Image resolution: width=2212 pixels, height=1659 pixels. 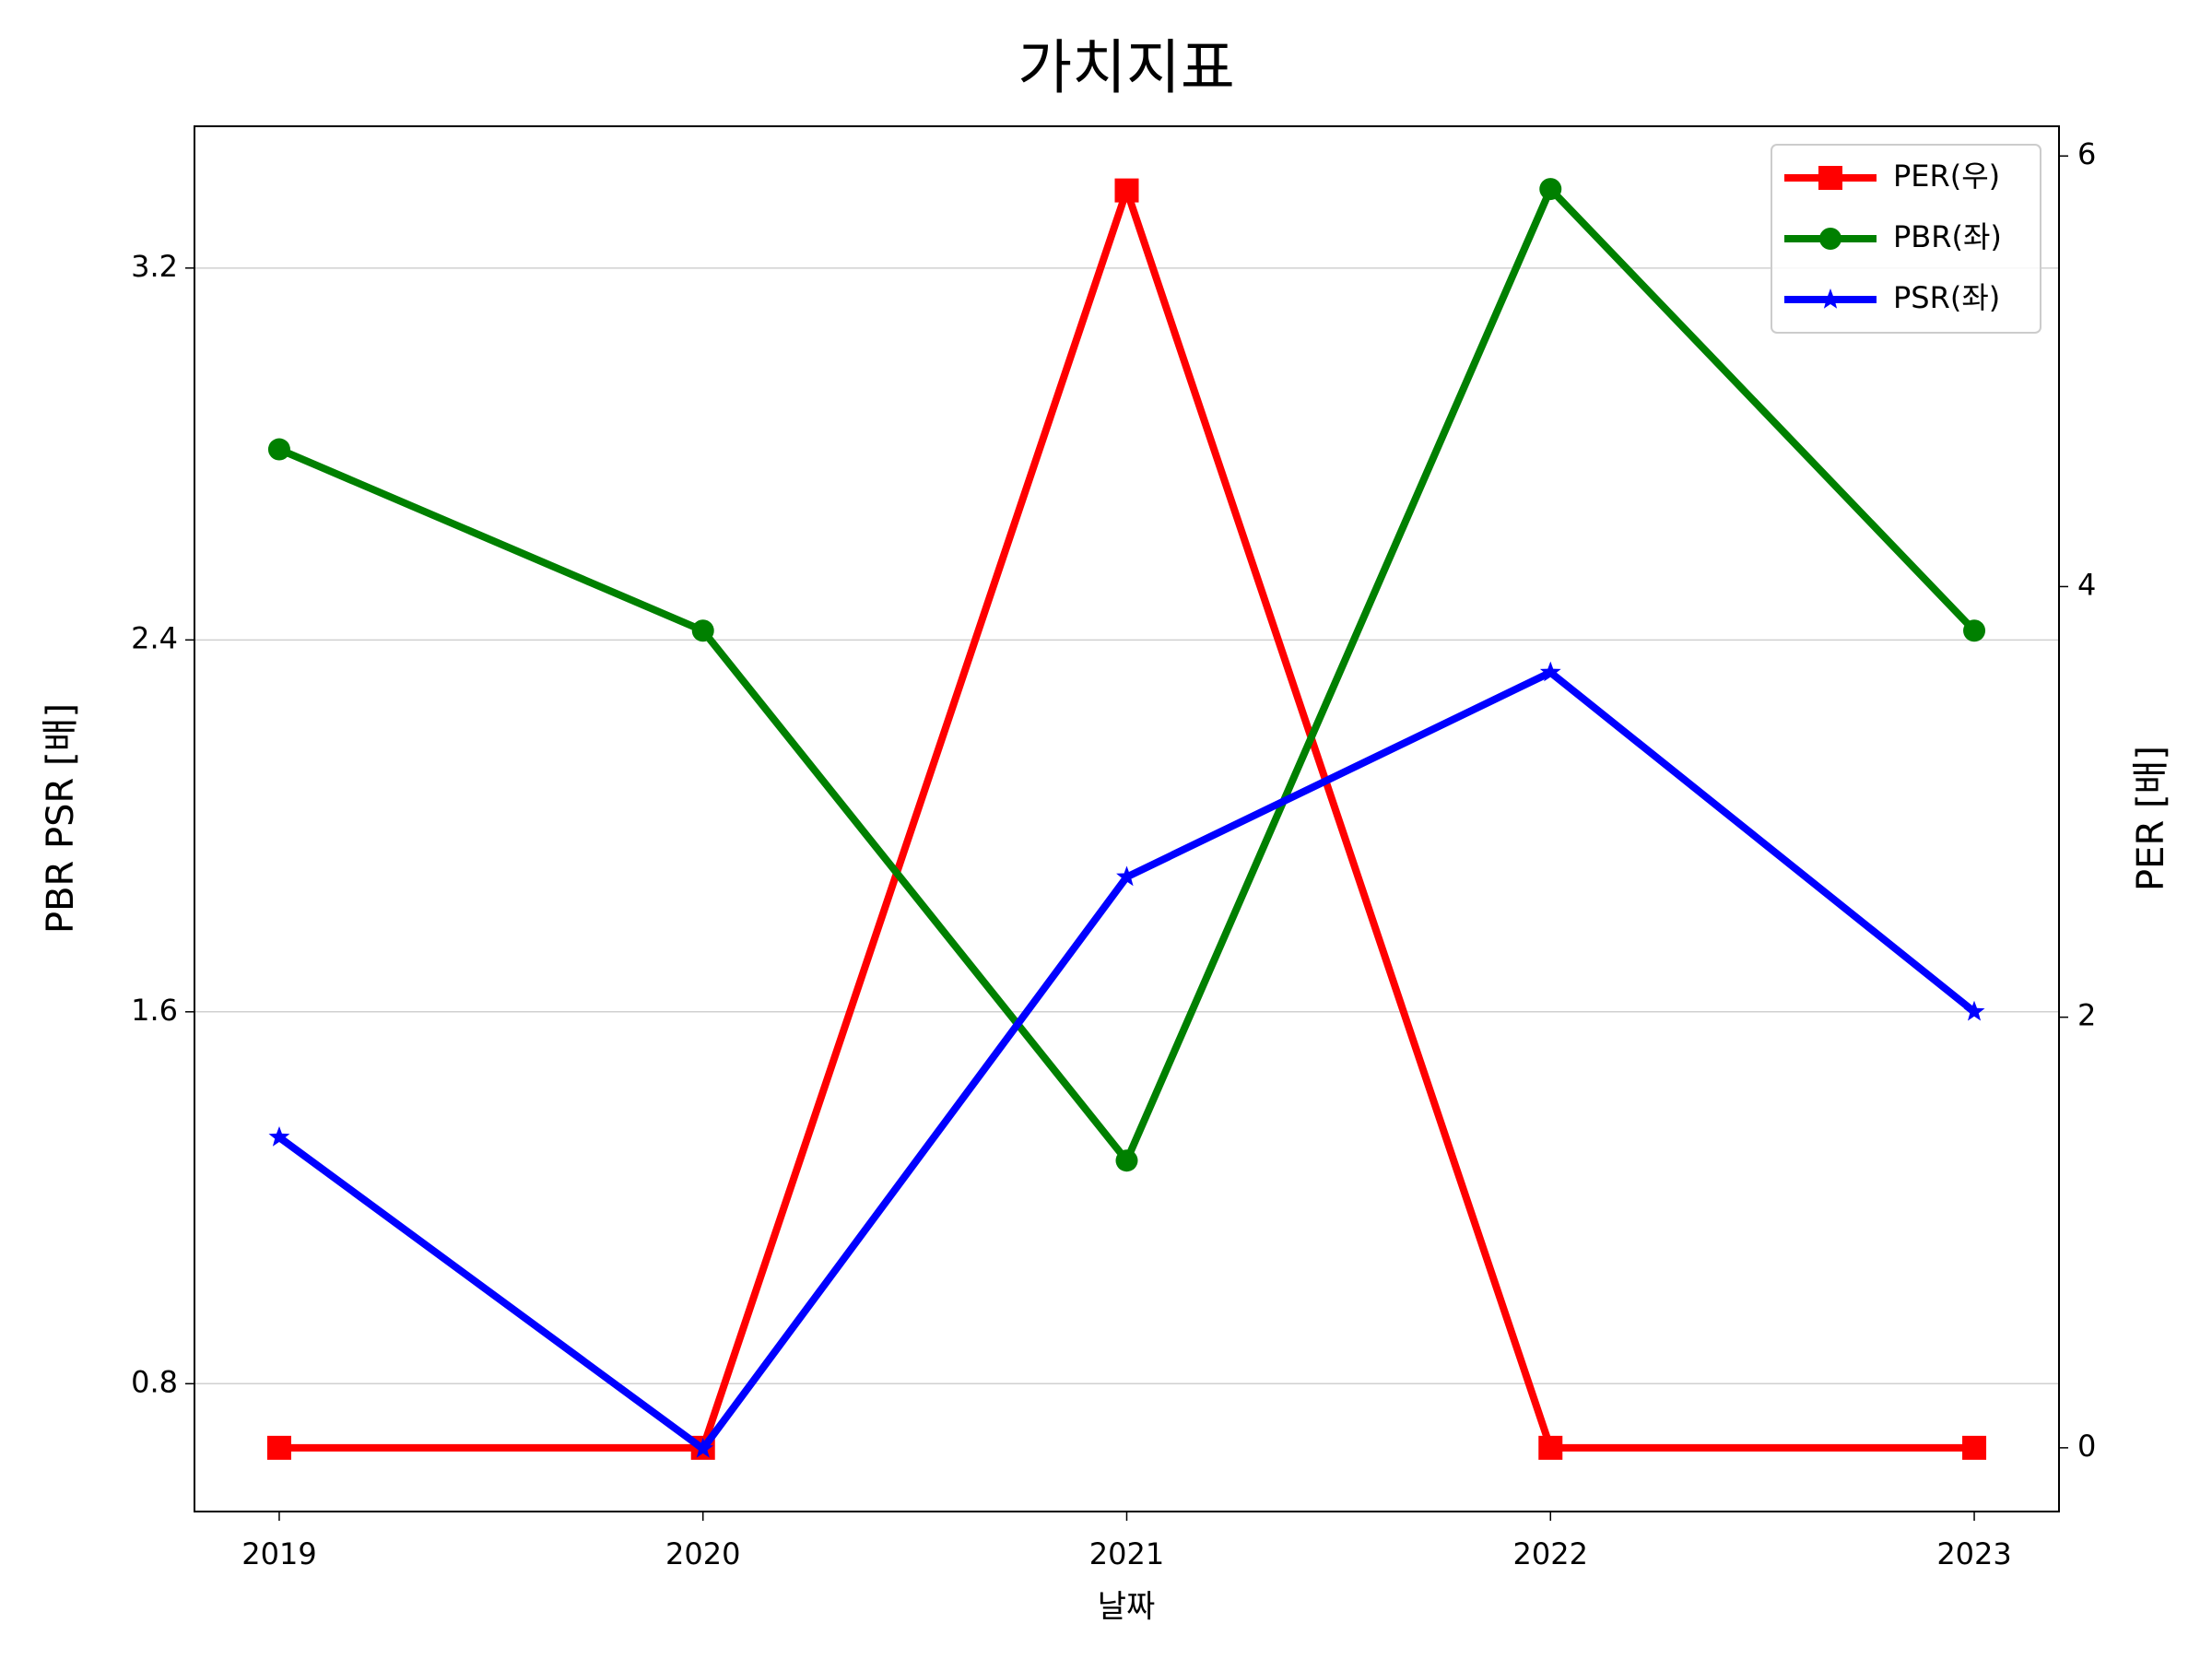 I want to click on y2-tick-label: 0, so click(x=2086, y=1446).